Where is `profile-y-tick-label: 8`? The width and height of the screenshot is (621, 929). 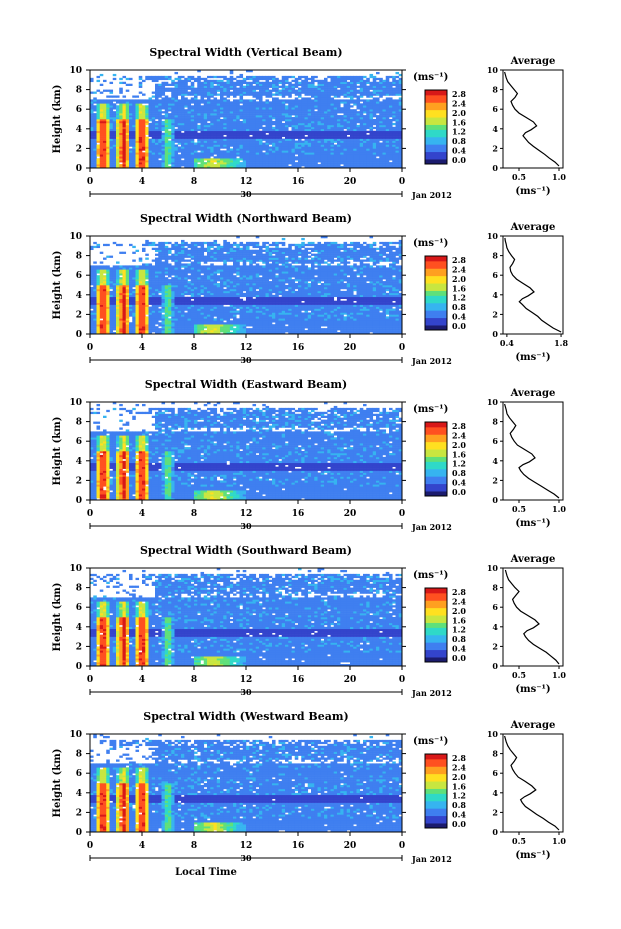
profile-y-tick-label: 8 is located at coordinates (495, 588).